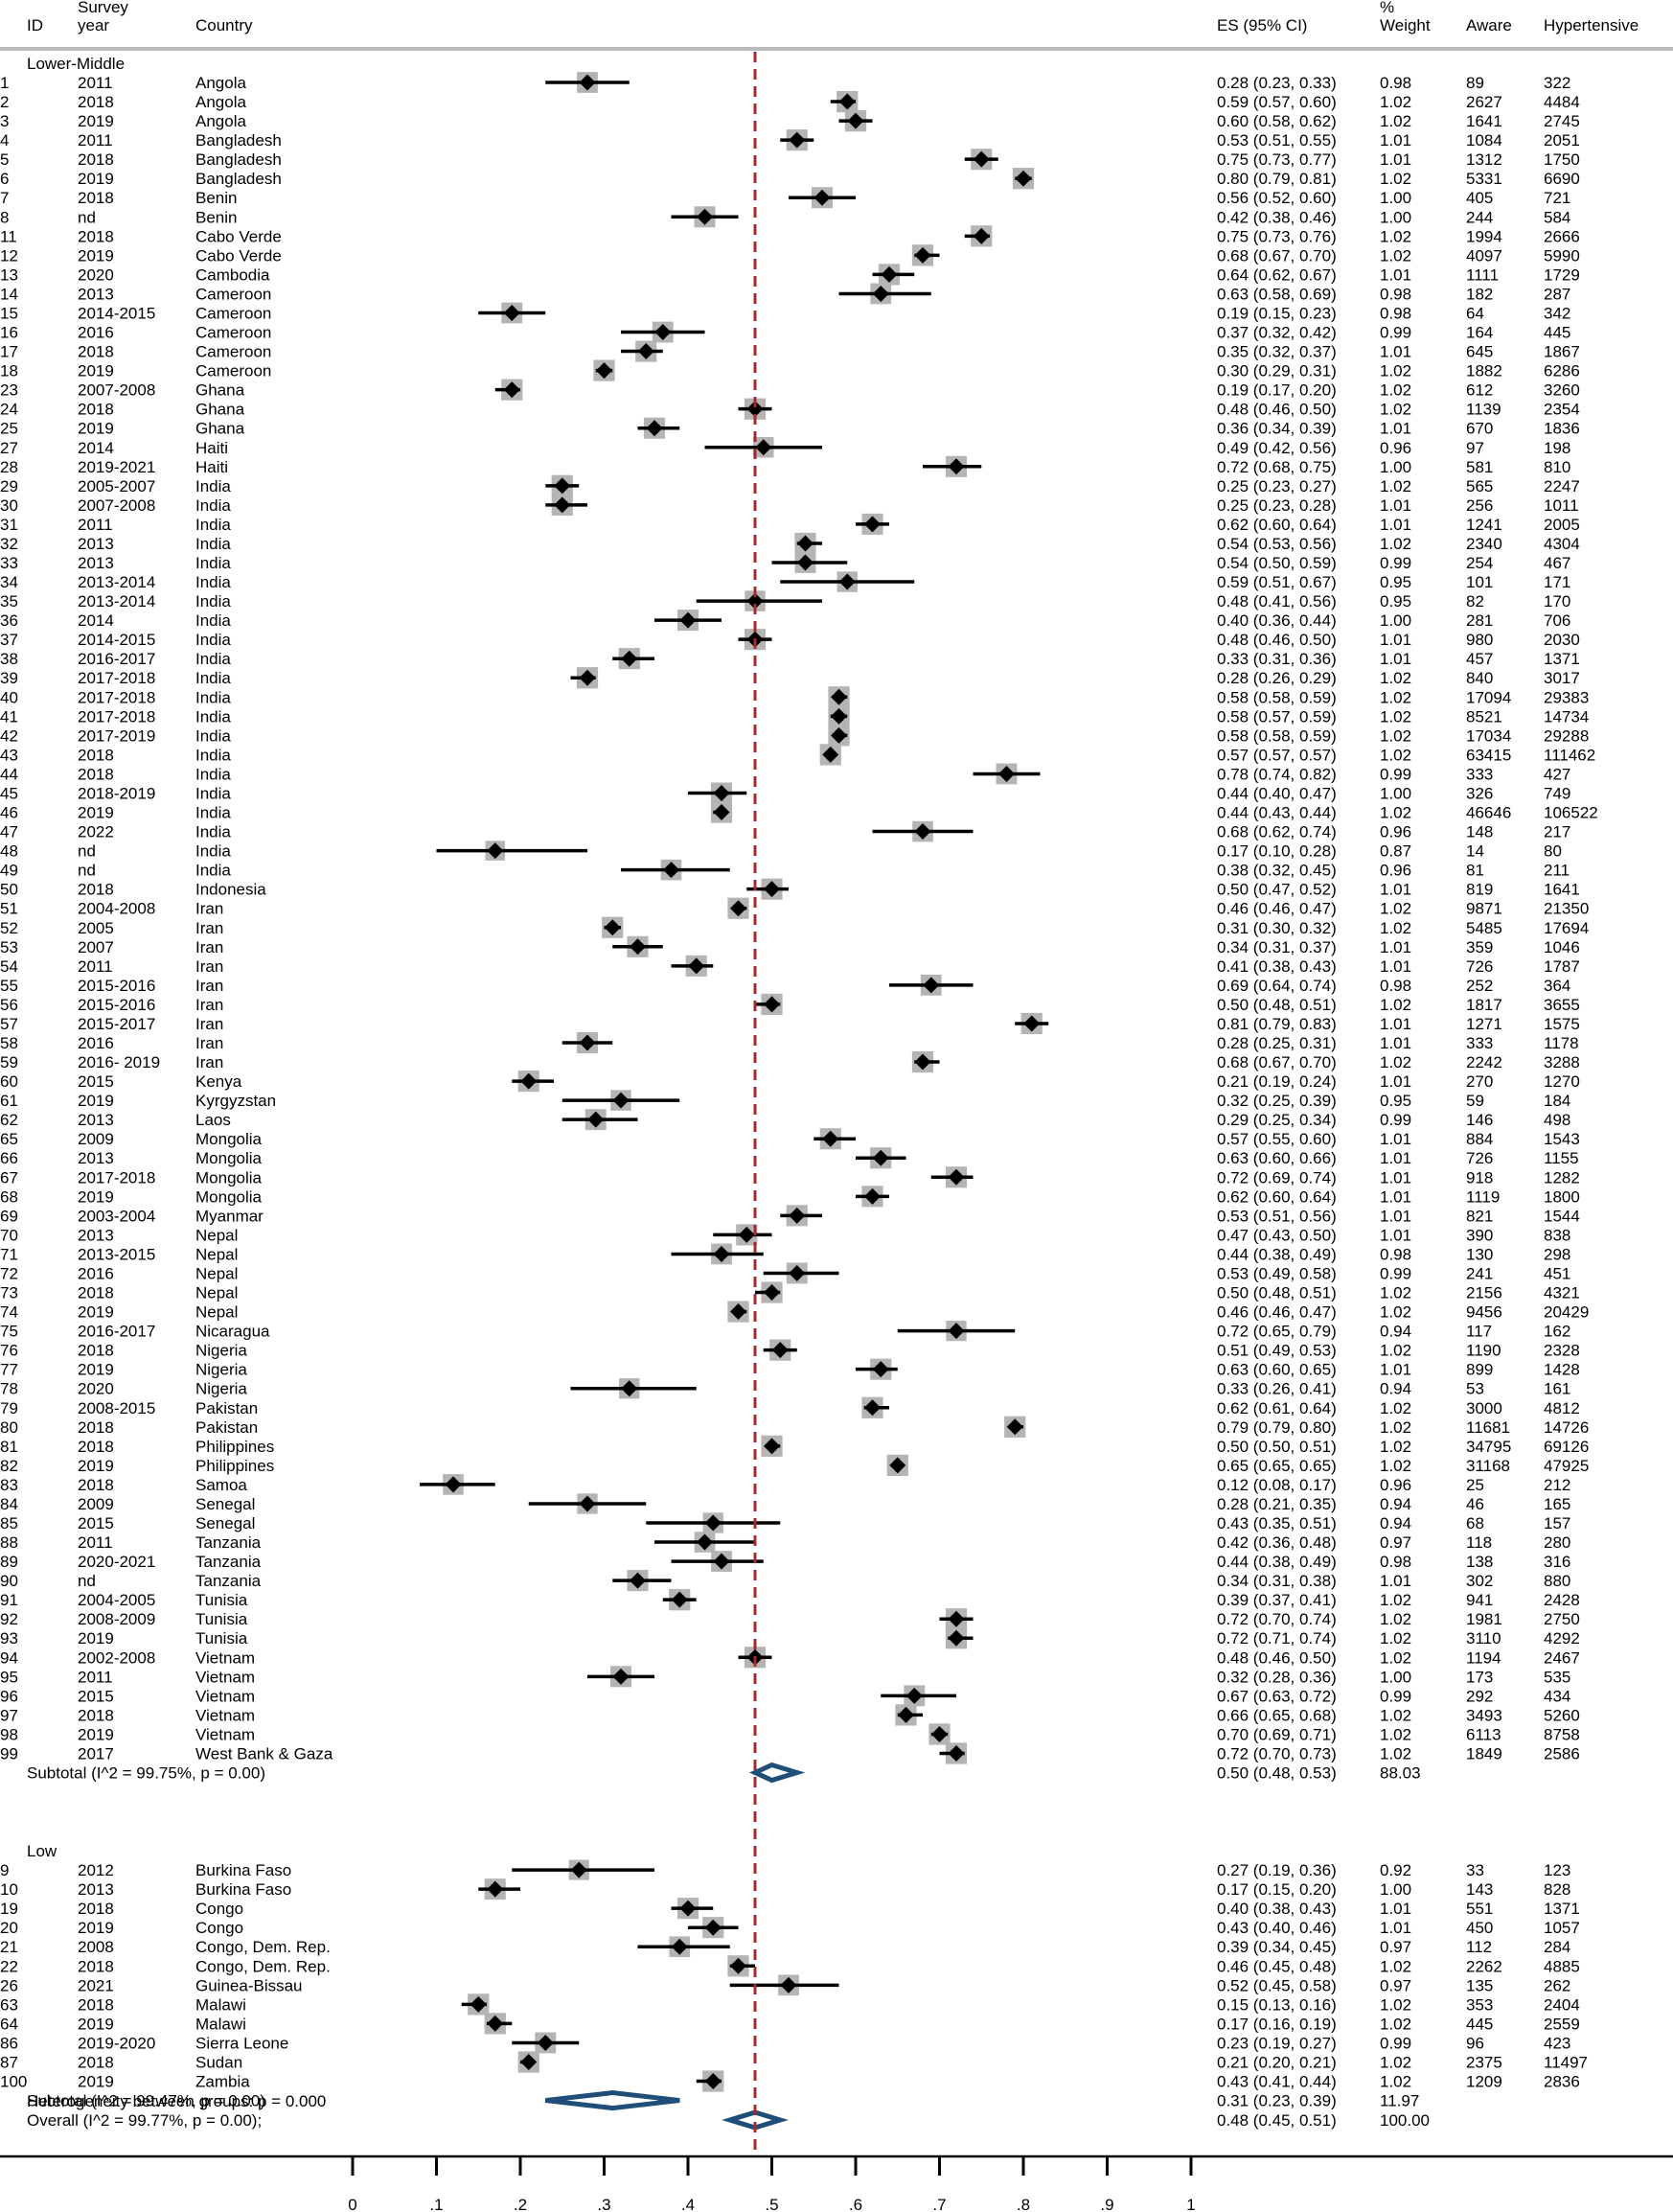  What do you see at coordinates (9, 1562) in the screenshot?
I see `study-id: 89` at bounding box center [9, 1562].